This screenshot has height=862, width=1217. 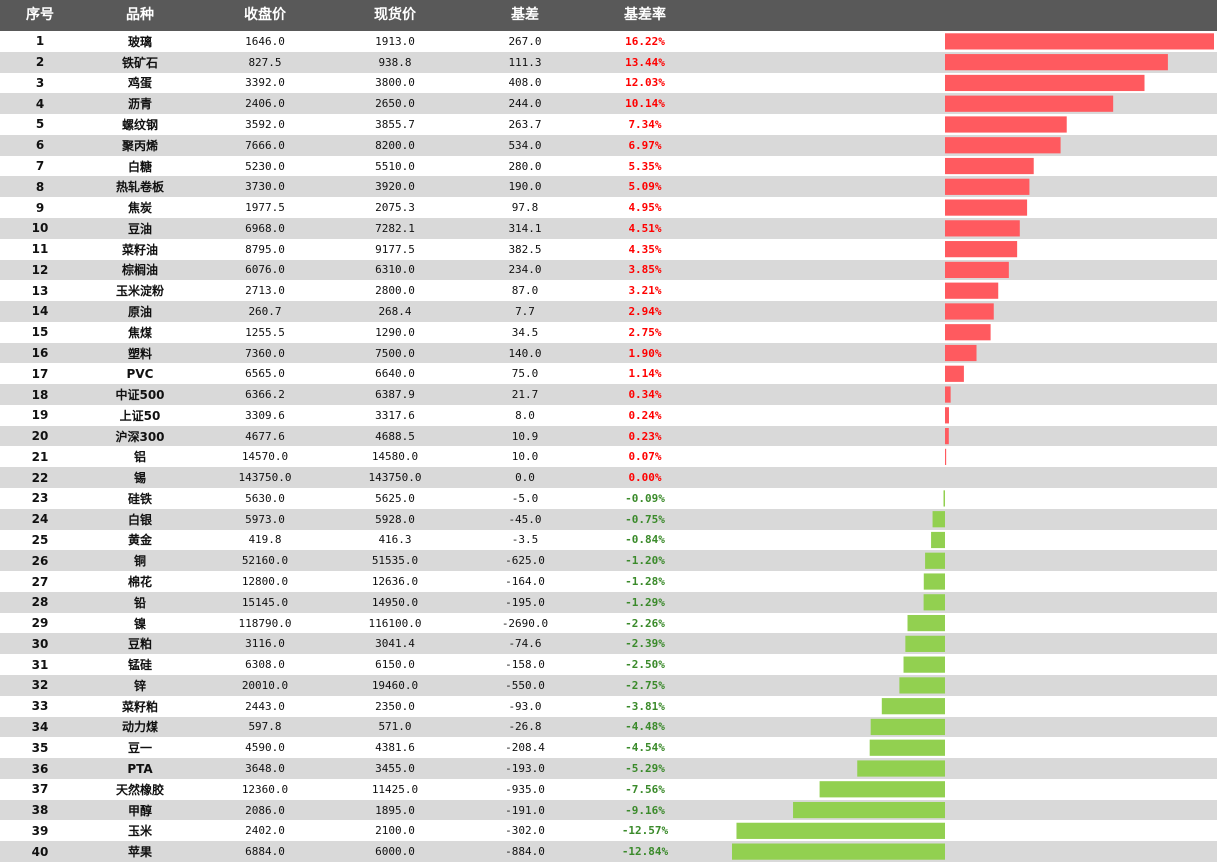 What do you see at coordinates (139, 748) in the screenshot?
I see `cell-name: 豆一` at bounding box center [139, 748].